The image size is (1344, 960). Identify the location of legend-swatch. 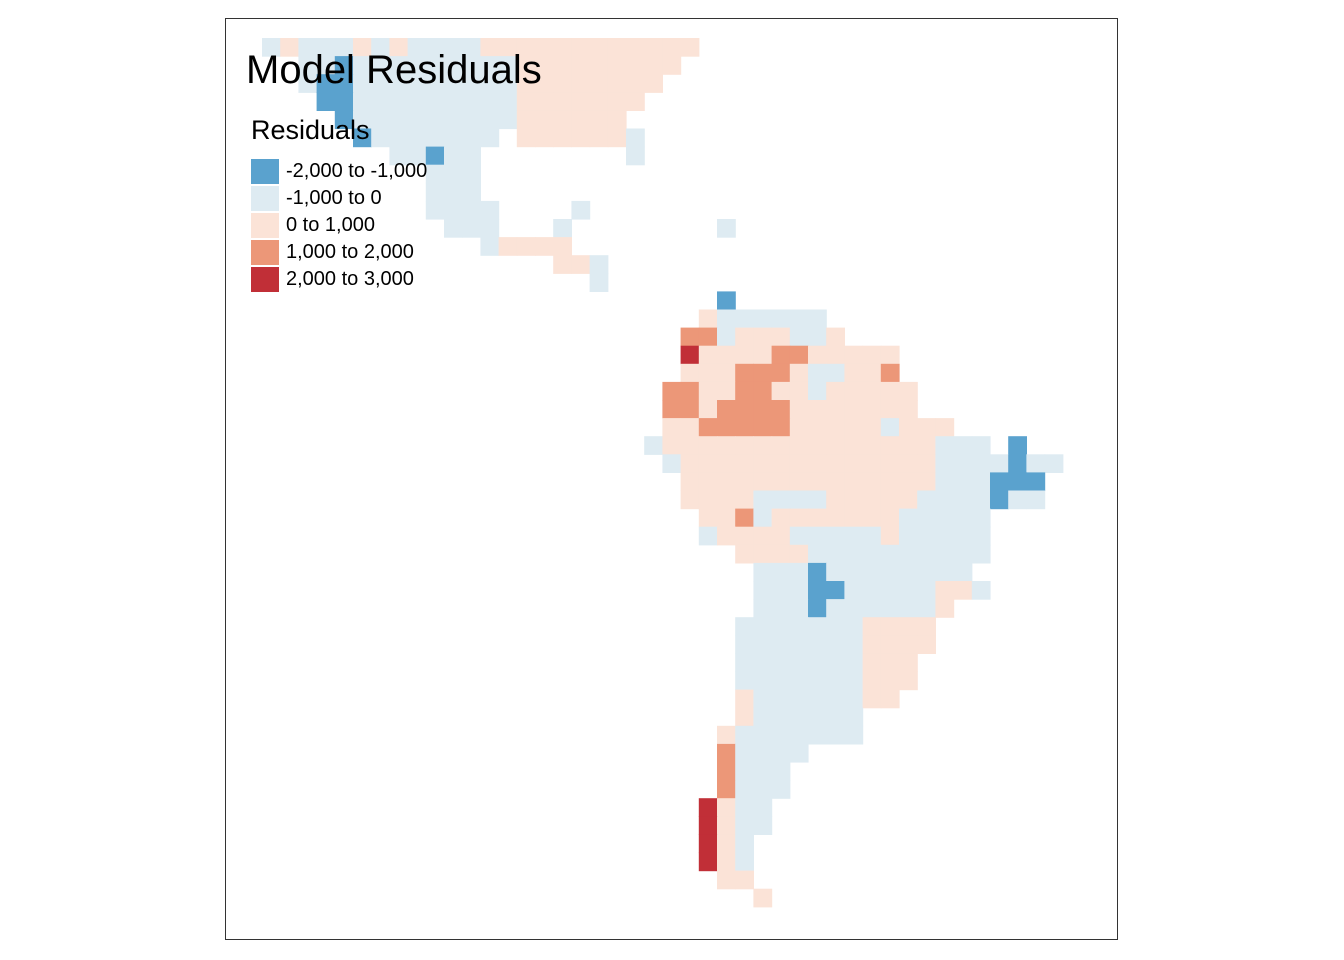
(265, 225).